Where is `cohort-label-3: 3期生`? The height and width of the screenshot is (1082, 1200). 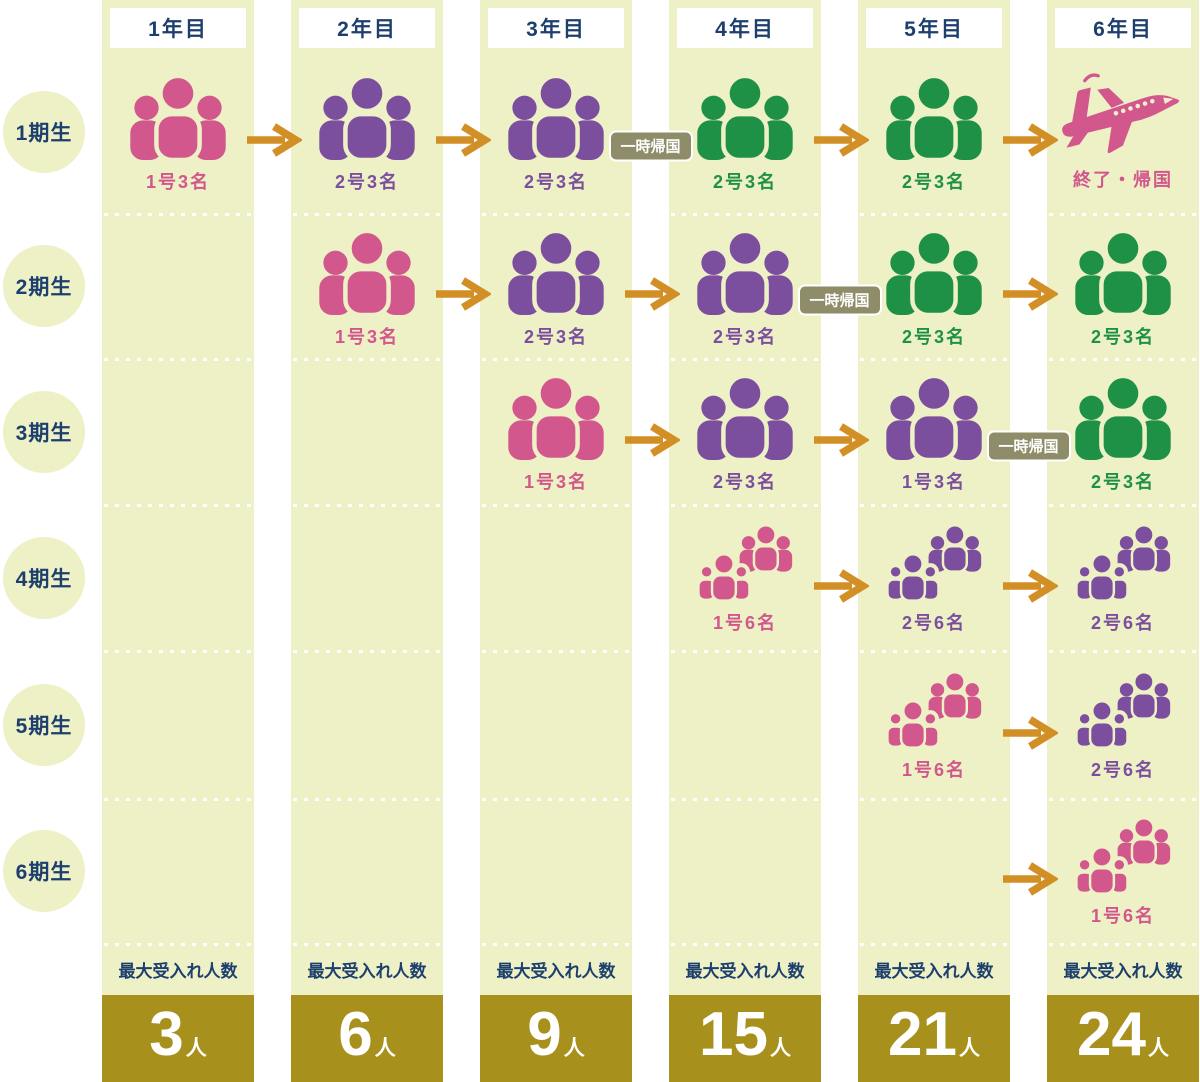 cohort-label-3: 3期生 is located at coordinates (44, 432).